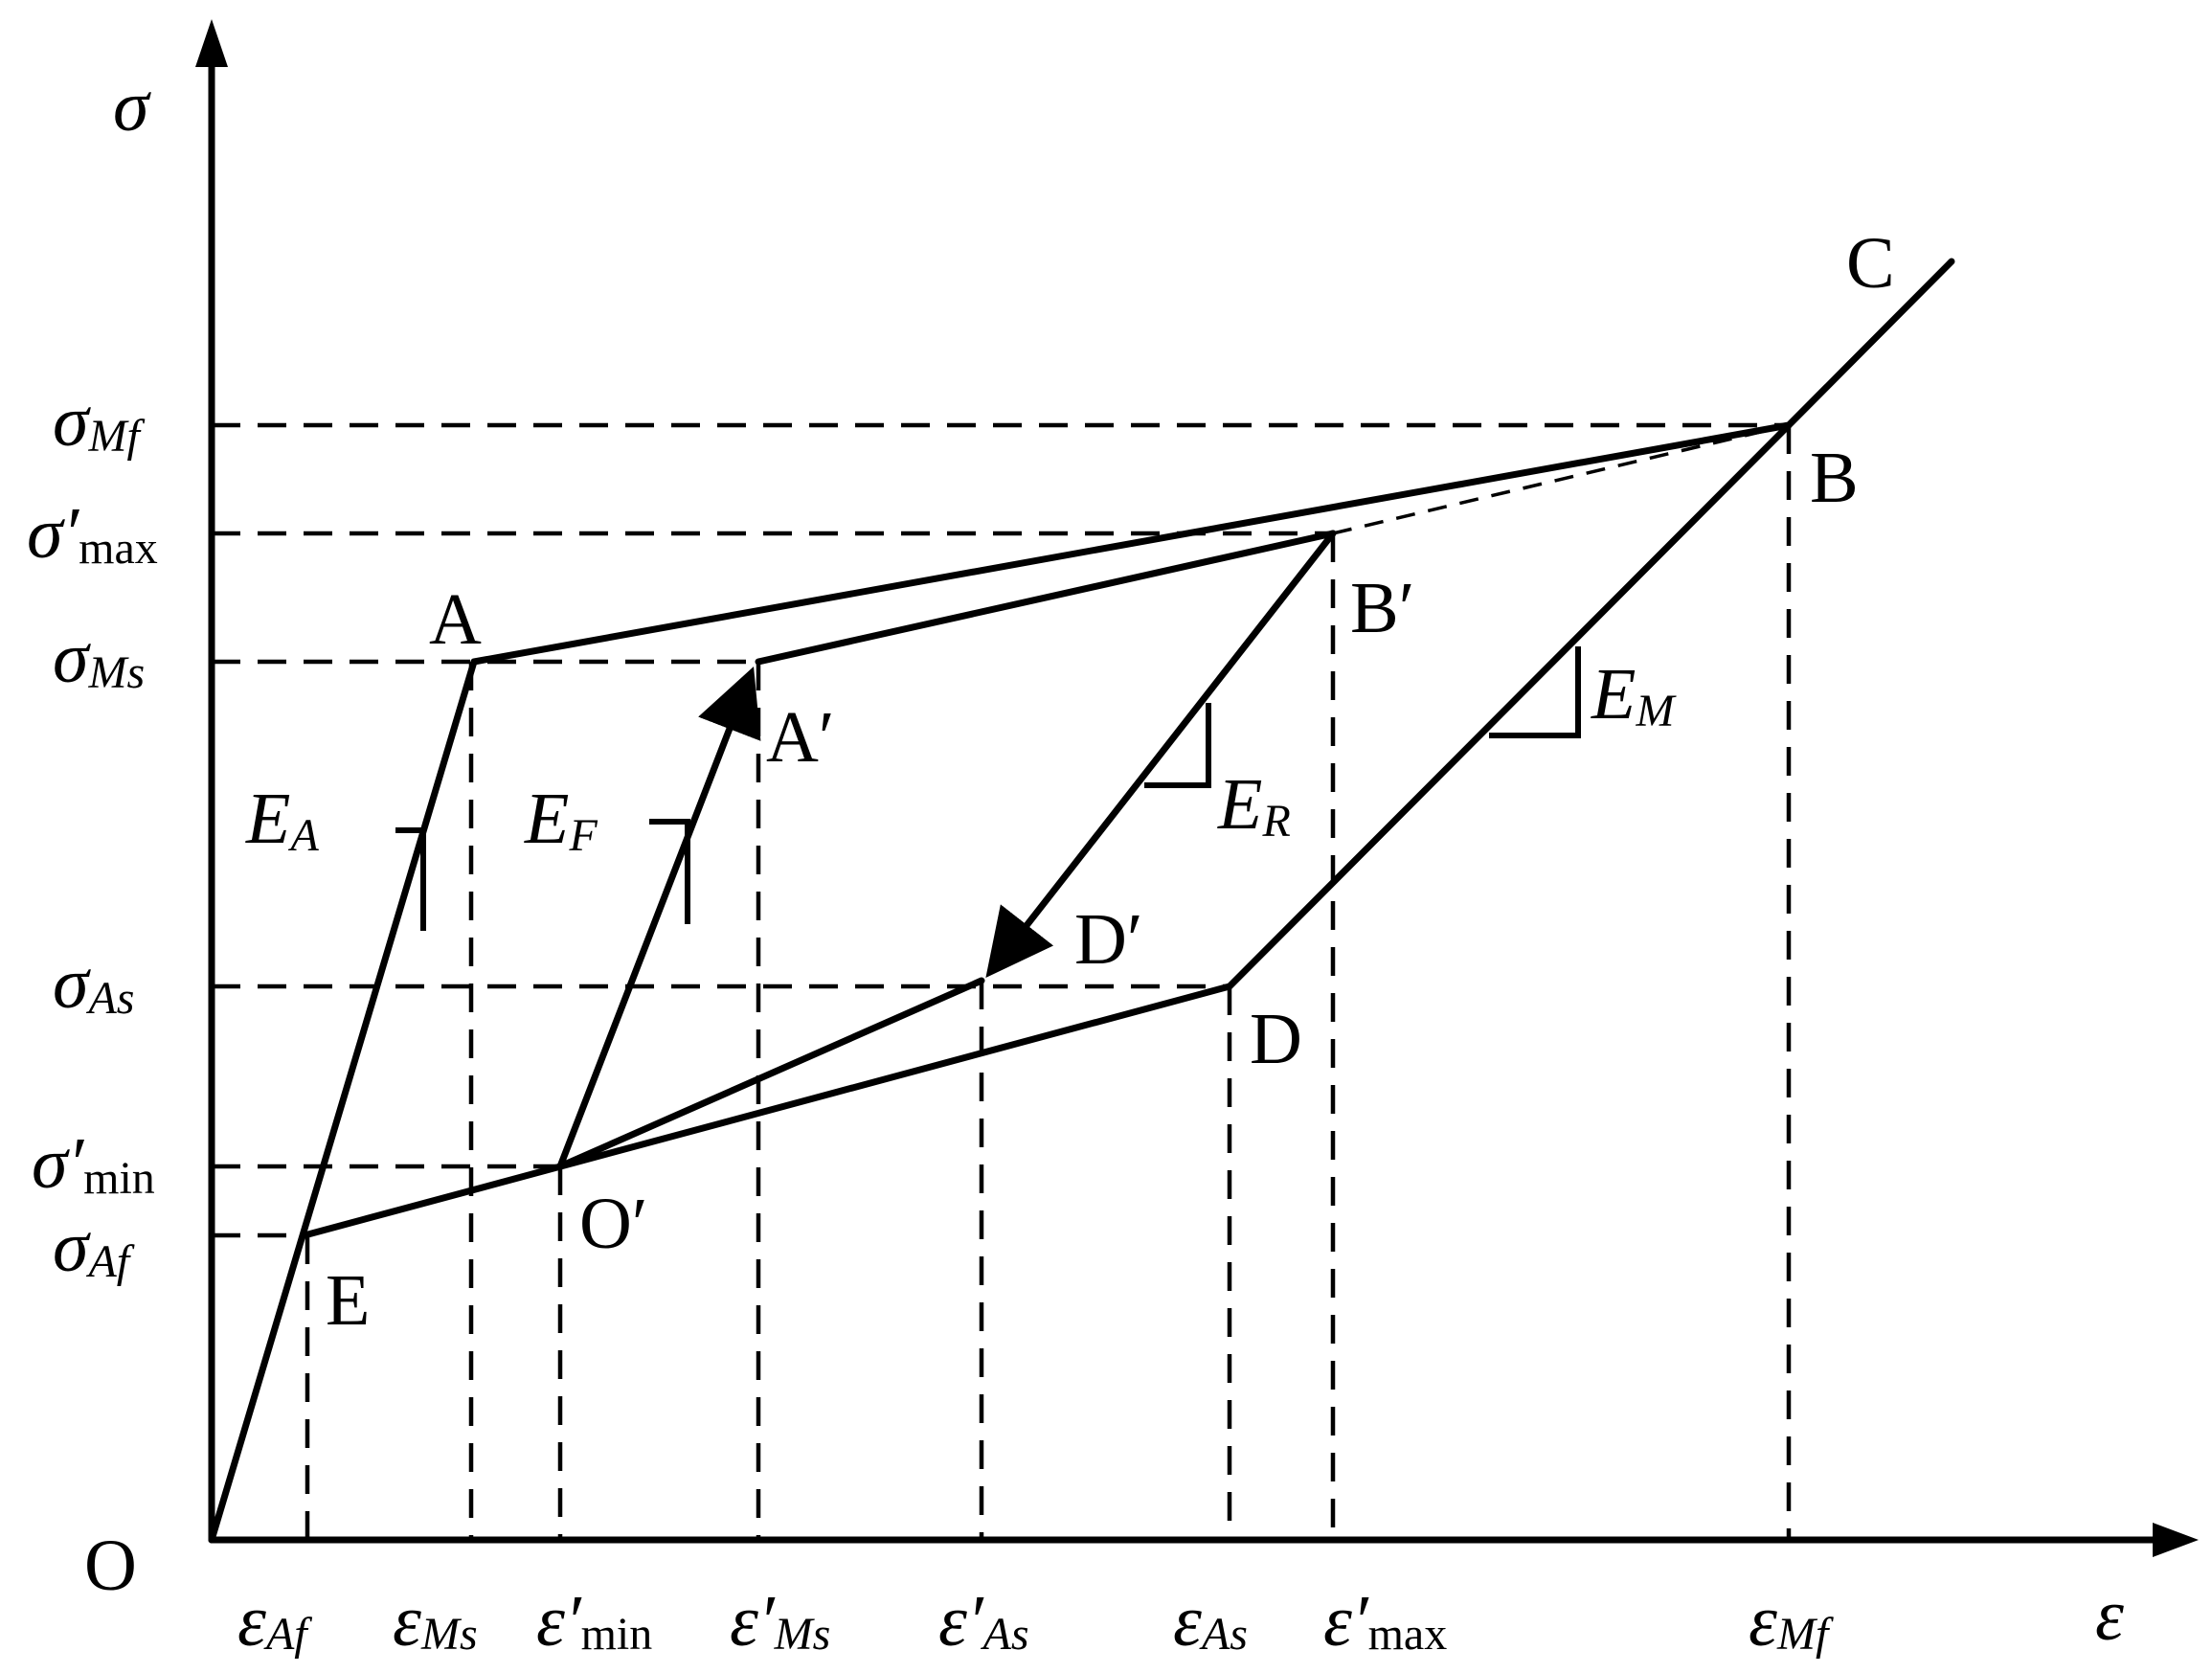  What do you see at coordinates (613, 1224) in the screenshot?
I see `point-oprime-label: O′` at bounding box center [613, 1224].